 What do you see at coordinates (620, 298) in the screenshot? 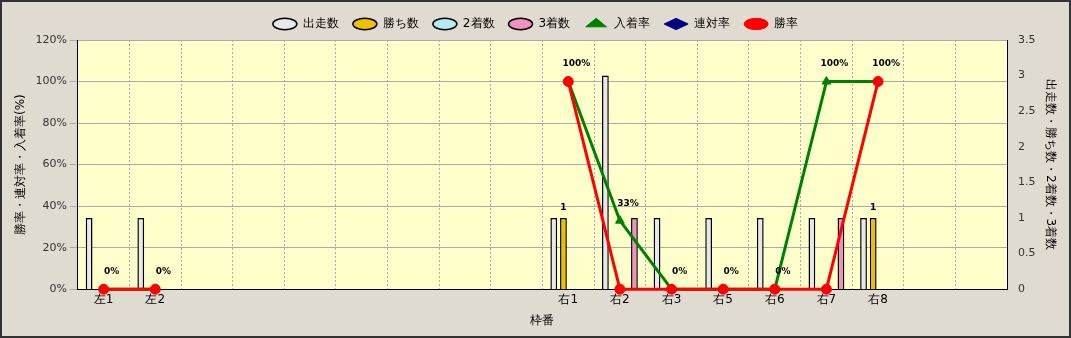
I see `x-tick-label: 右2` at bounding box center [620, 298].